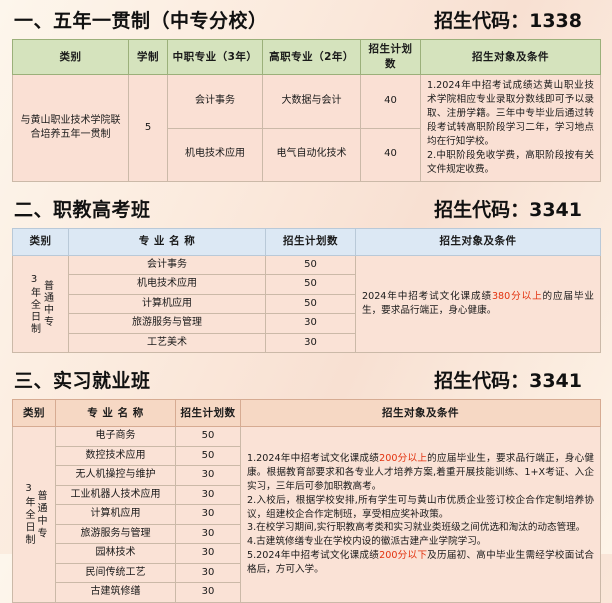 This screenshot has height=603, width=612. I want to click on condition-text-pre: 3.在校学习期间,实行职教高考类和实习就业类班级之间优选和淘汰的动态管理。, so click(416, 528).